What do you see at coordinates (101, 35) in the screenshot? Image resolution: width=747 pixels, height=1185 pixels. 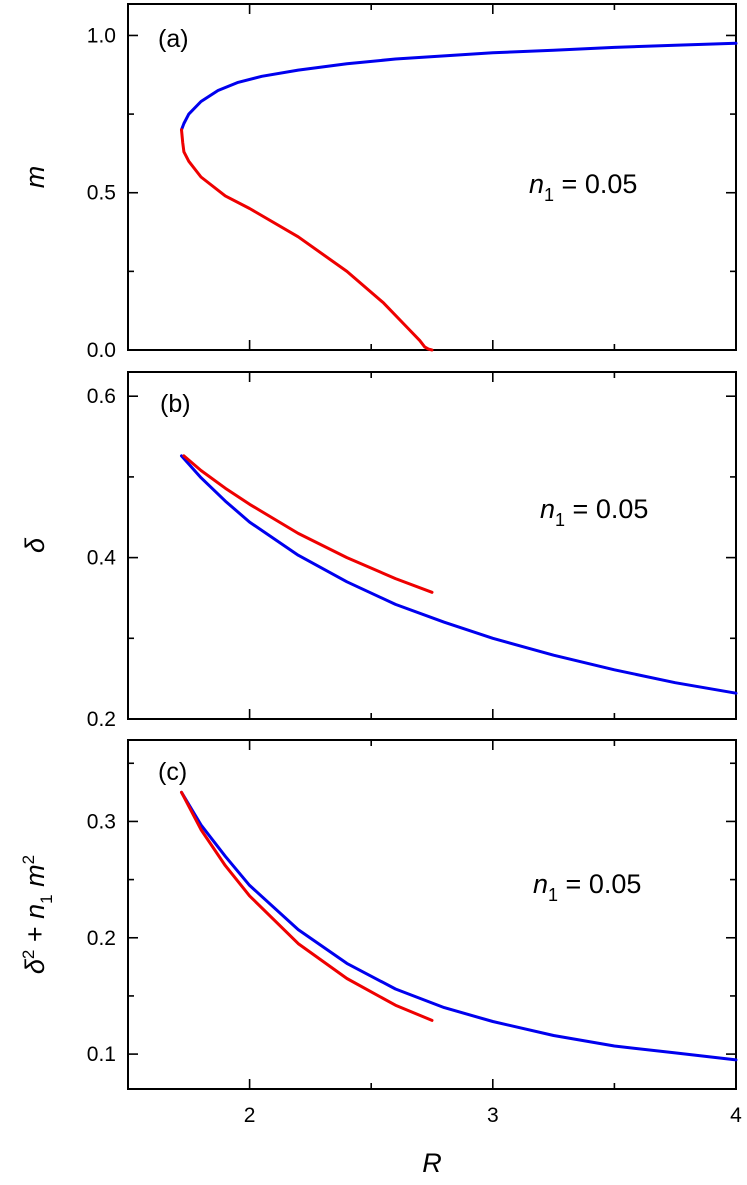 I see `y-tick-label: 1.0` at bounding box center [101, 35].